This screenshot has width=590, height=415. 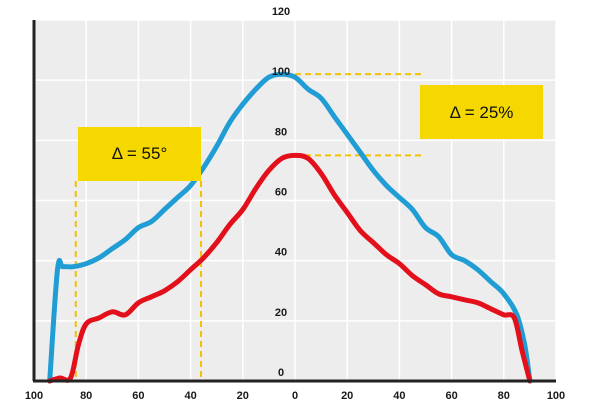 What do you see at coordinates (281, 132) in the screenshot?
I see `y-tick-label: 80` at bounding box center [281, 132].